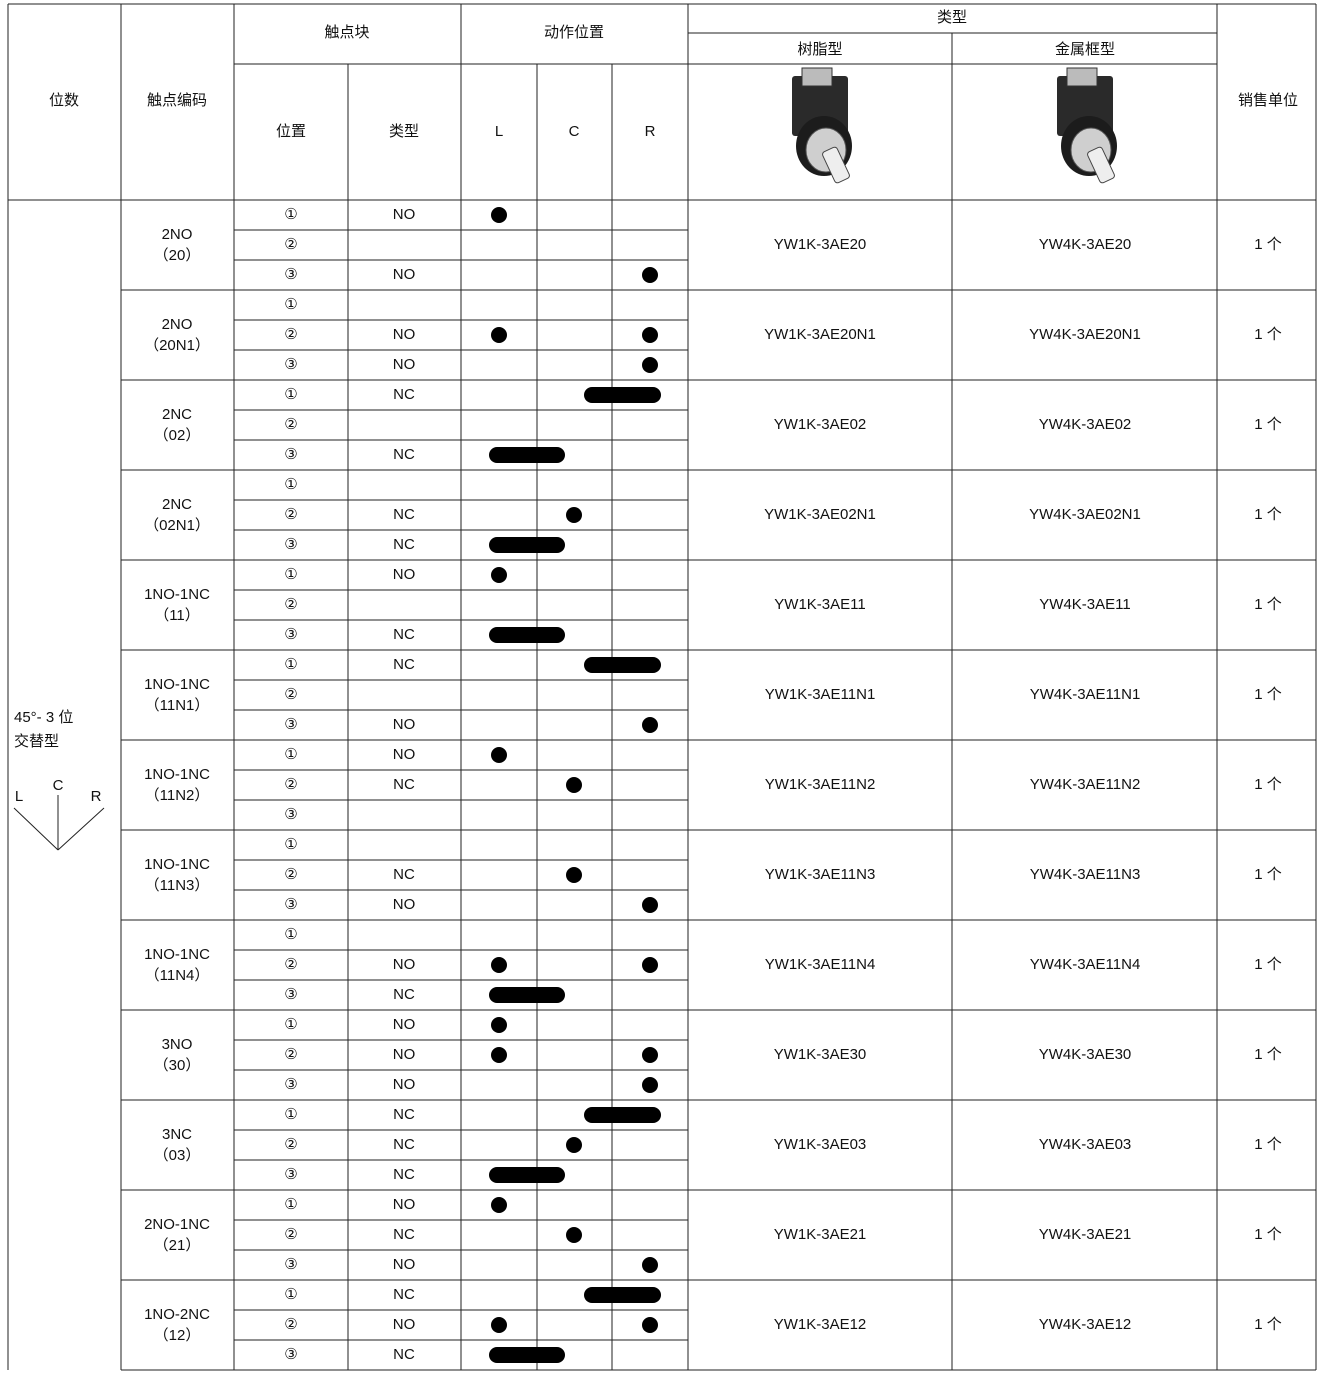 The image size is (1323, 1383). Describe the element at coordinates (177, 885) in the screenshot. I see `cell-text: （11N3）` at that location.